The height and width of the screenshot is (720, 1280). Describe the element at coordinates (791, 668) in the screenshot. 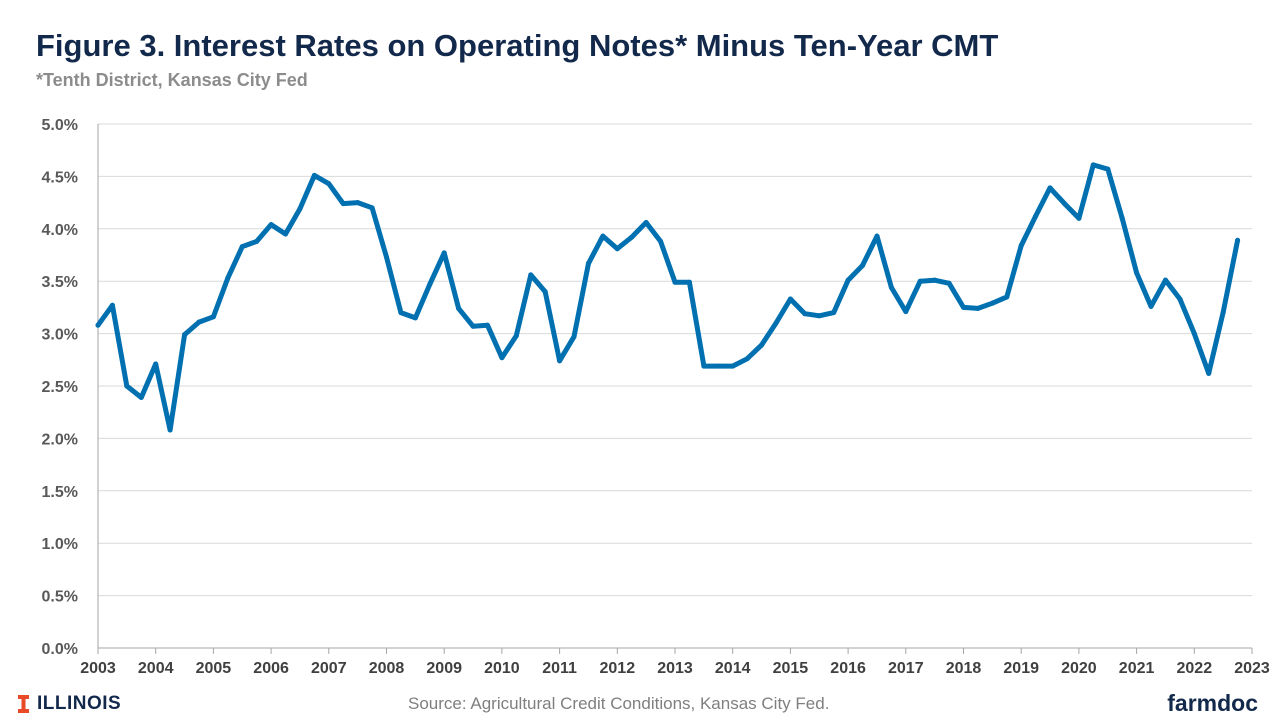

I see `x-tick-label: 2015` at that location.